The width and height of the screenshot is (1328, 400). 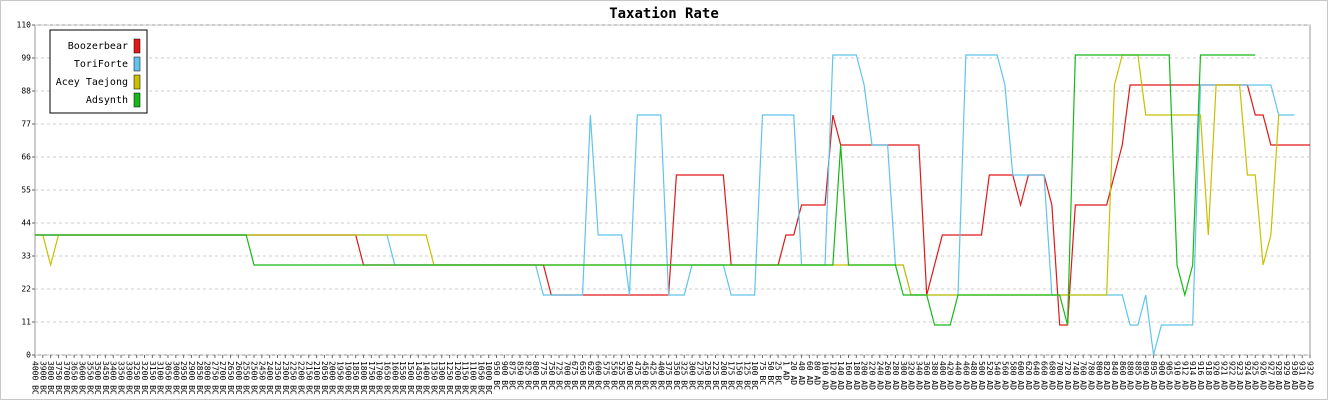 I want to click on x-tick-label: 928 AD, so click(x=1278, y=375).